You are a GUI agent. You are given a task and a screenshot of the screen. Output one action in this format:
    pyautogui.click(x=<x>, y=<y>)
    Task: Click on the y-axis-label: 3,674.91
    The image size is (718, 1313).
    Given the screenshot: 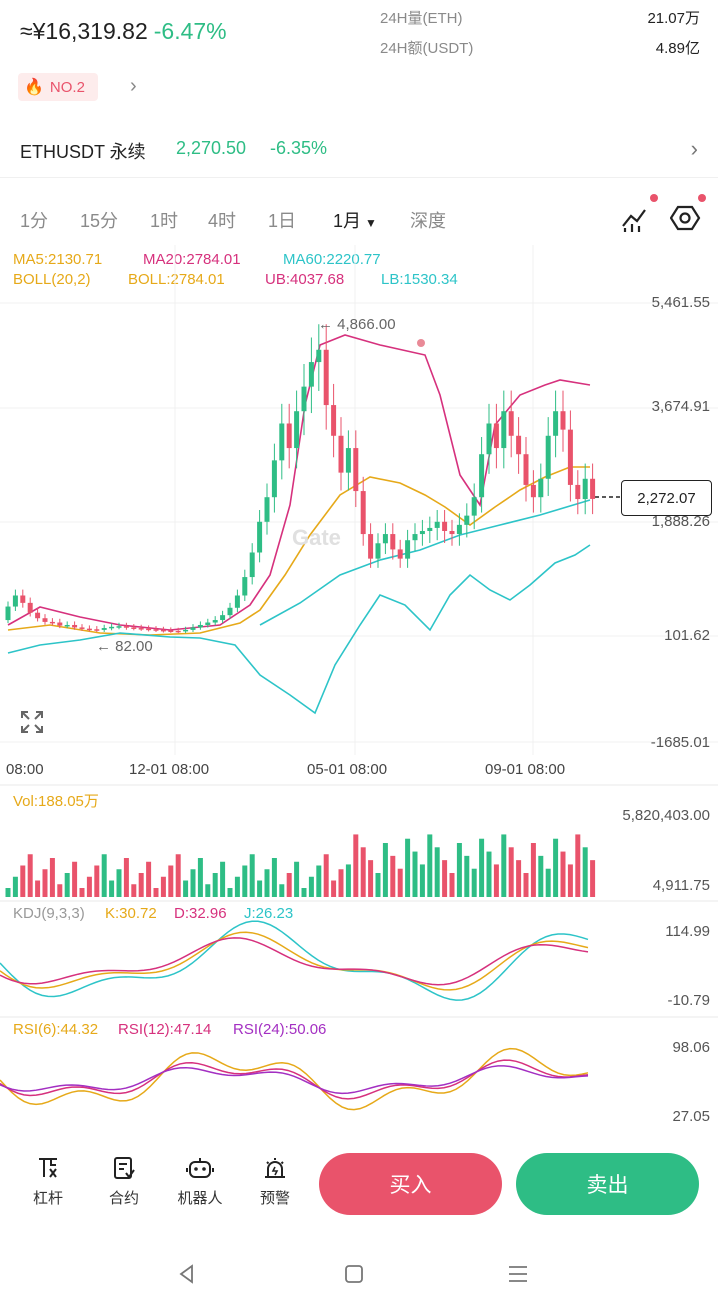 What is the action you would take?
    pyautogui.click(x=680, y=406)
    